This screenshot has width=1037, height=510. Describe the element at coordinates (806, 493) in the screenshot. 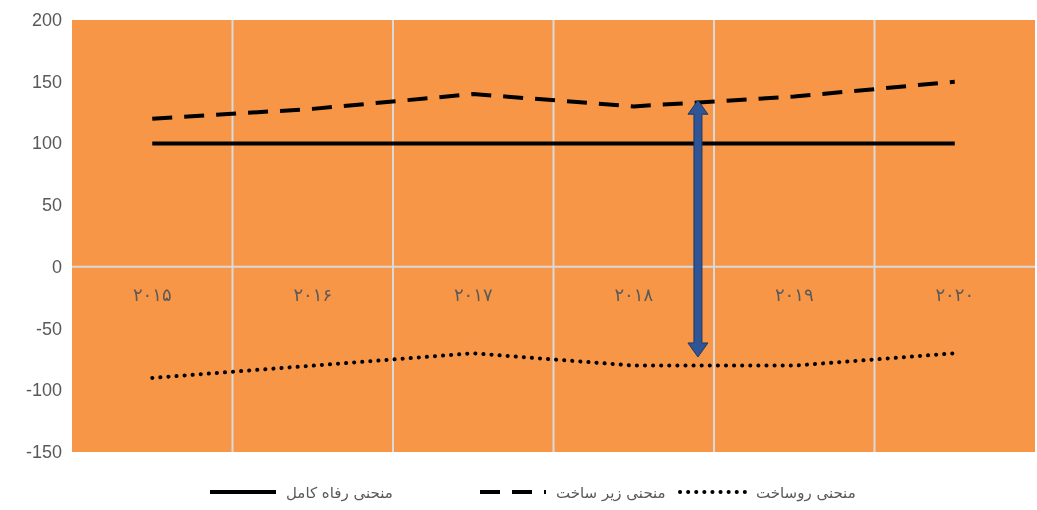

I see `legend-label: منحنی روساخت` at that location.